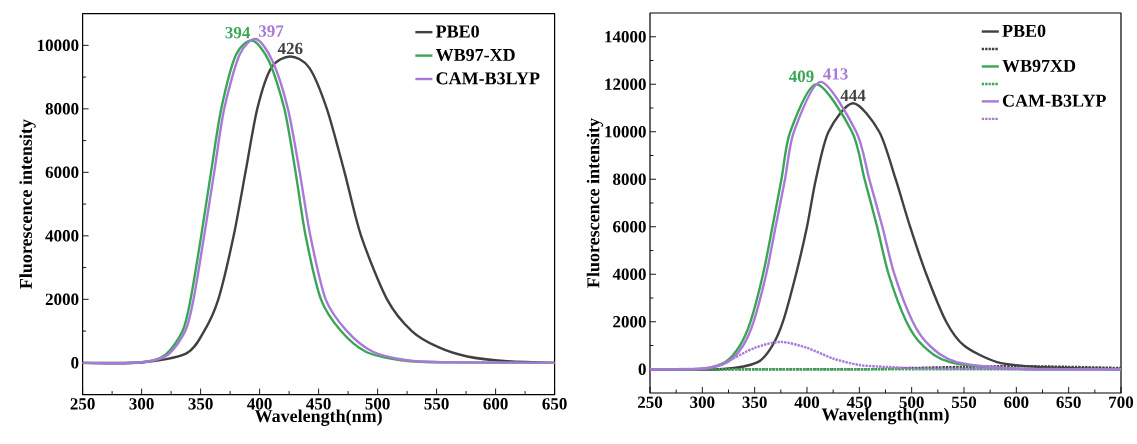 The height and width of the screenshot is (444, 1137). What do you see at coordinates (853, 95) in the screenshot?
I see `annotation: 444` at bounding box center [853, 95].